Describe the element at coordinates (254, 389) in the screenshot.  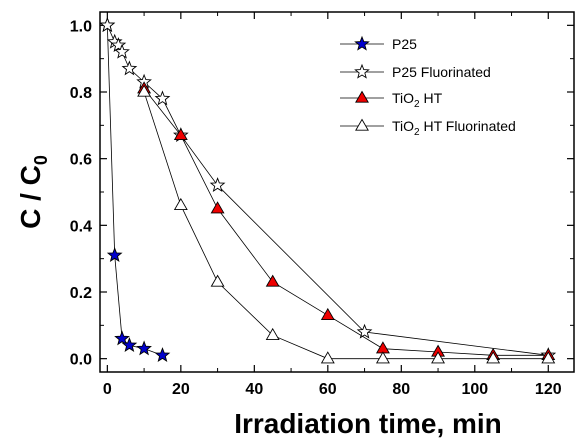
I see `x-tick-label: 40` at that location.